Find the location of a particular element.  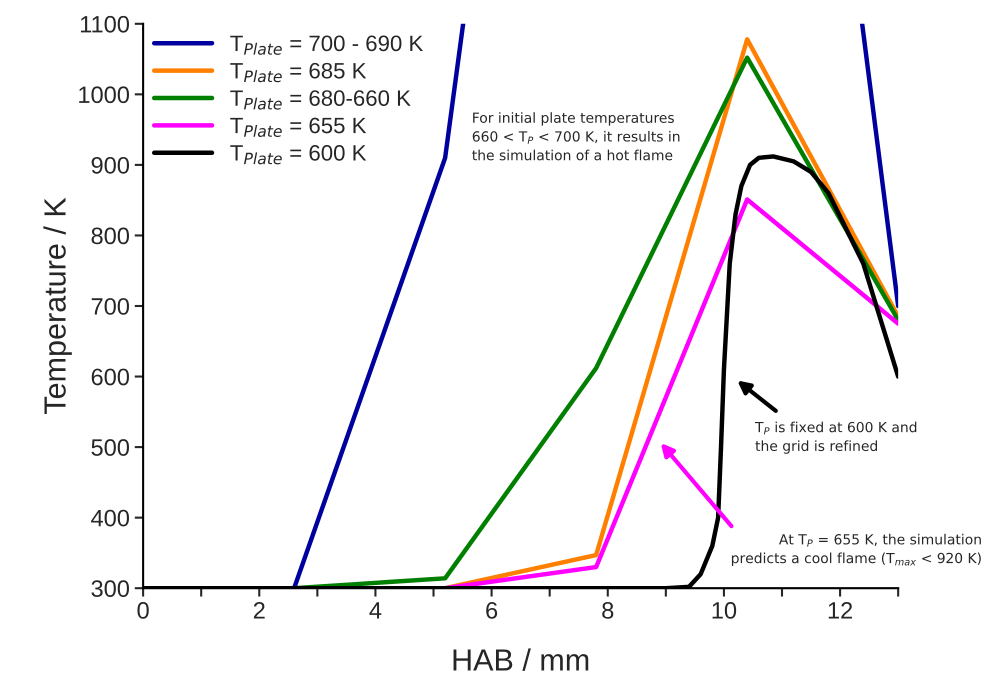

y-tick-label: 600 is located at coordinates (110, 377).